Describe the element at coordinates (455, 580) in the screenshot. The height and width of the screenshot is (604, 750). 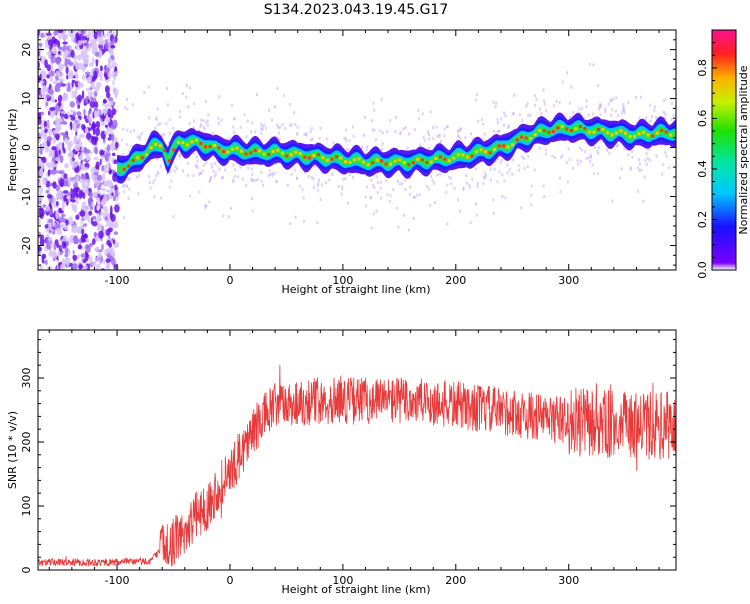
I see `snr-xtick-label: 200` at that location.